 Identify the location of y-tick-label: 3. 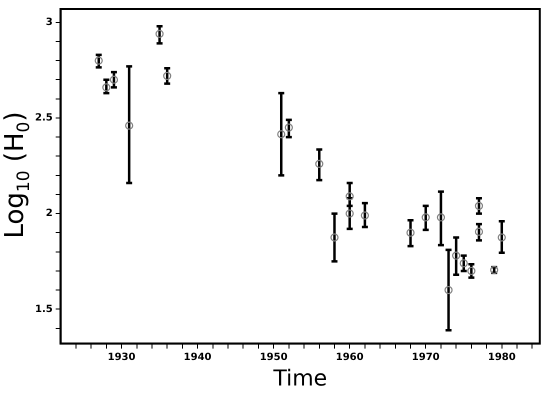
(49, 22).